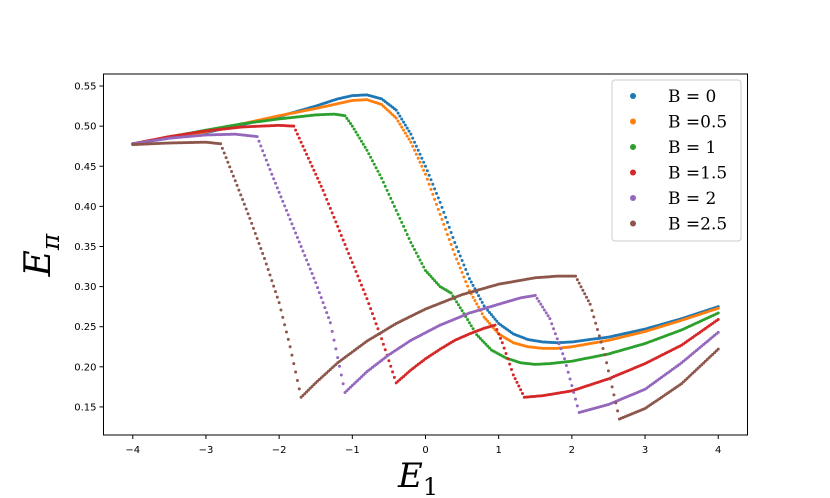 The height and width of the screenshot is (498, 830). I want to click on legend-label: B =1.5, so click(697, 174).